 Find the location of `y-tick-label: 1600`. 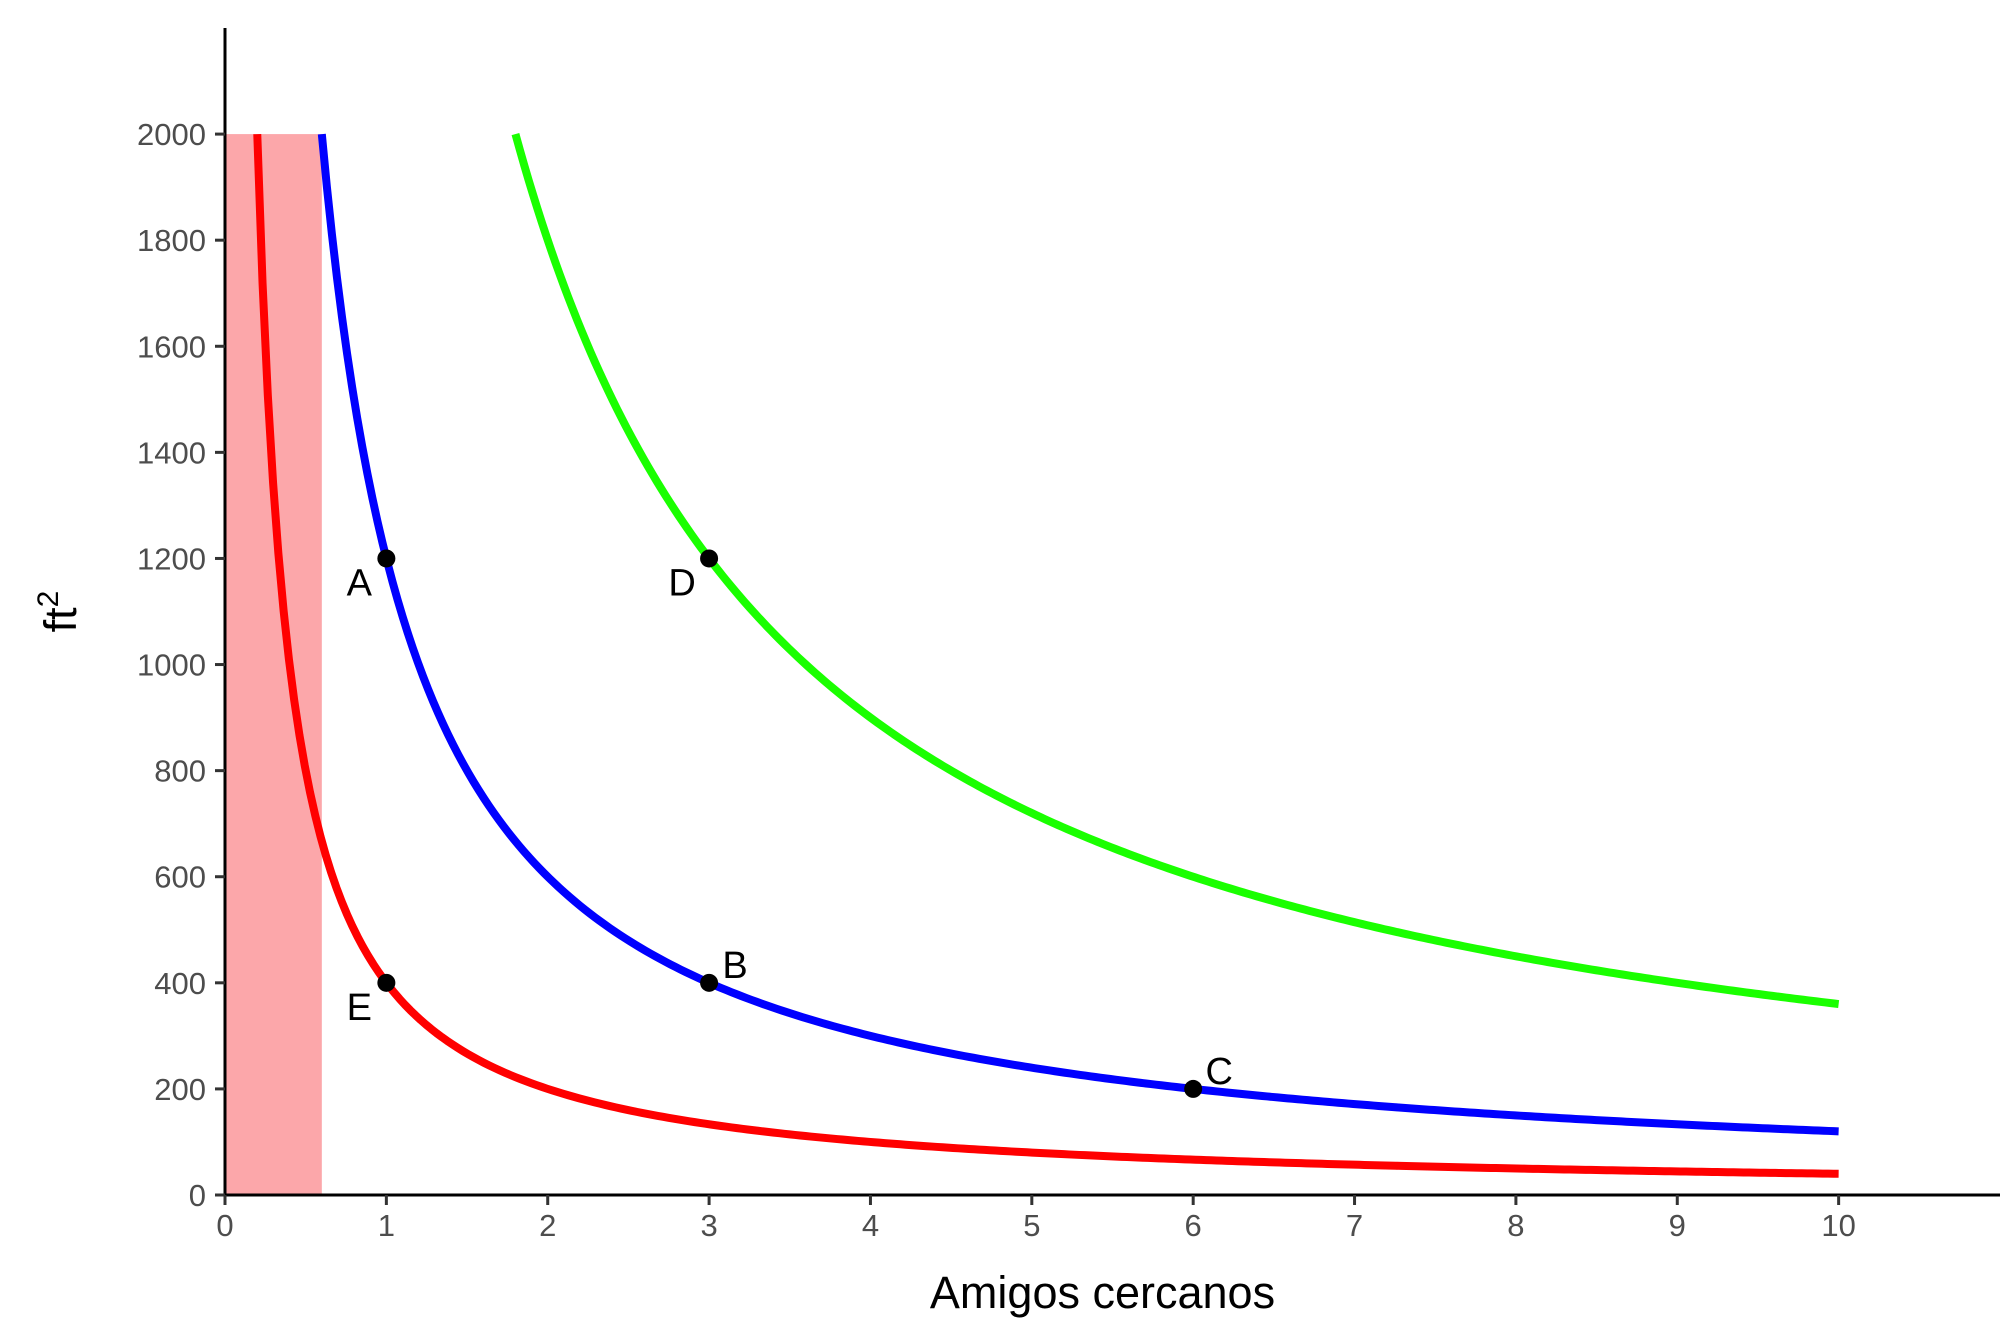

y-tick-label: 1600 is located at coordinates (171, 346).